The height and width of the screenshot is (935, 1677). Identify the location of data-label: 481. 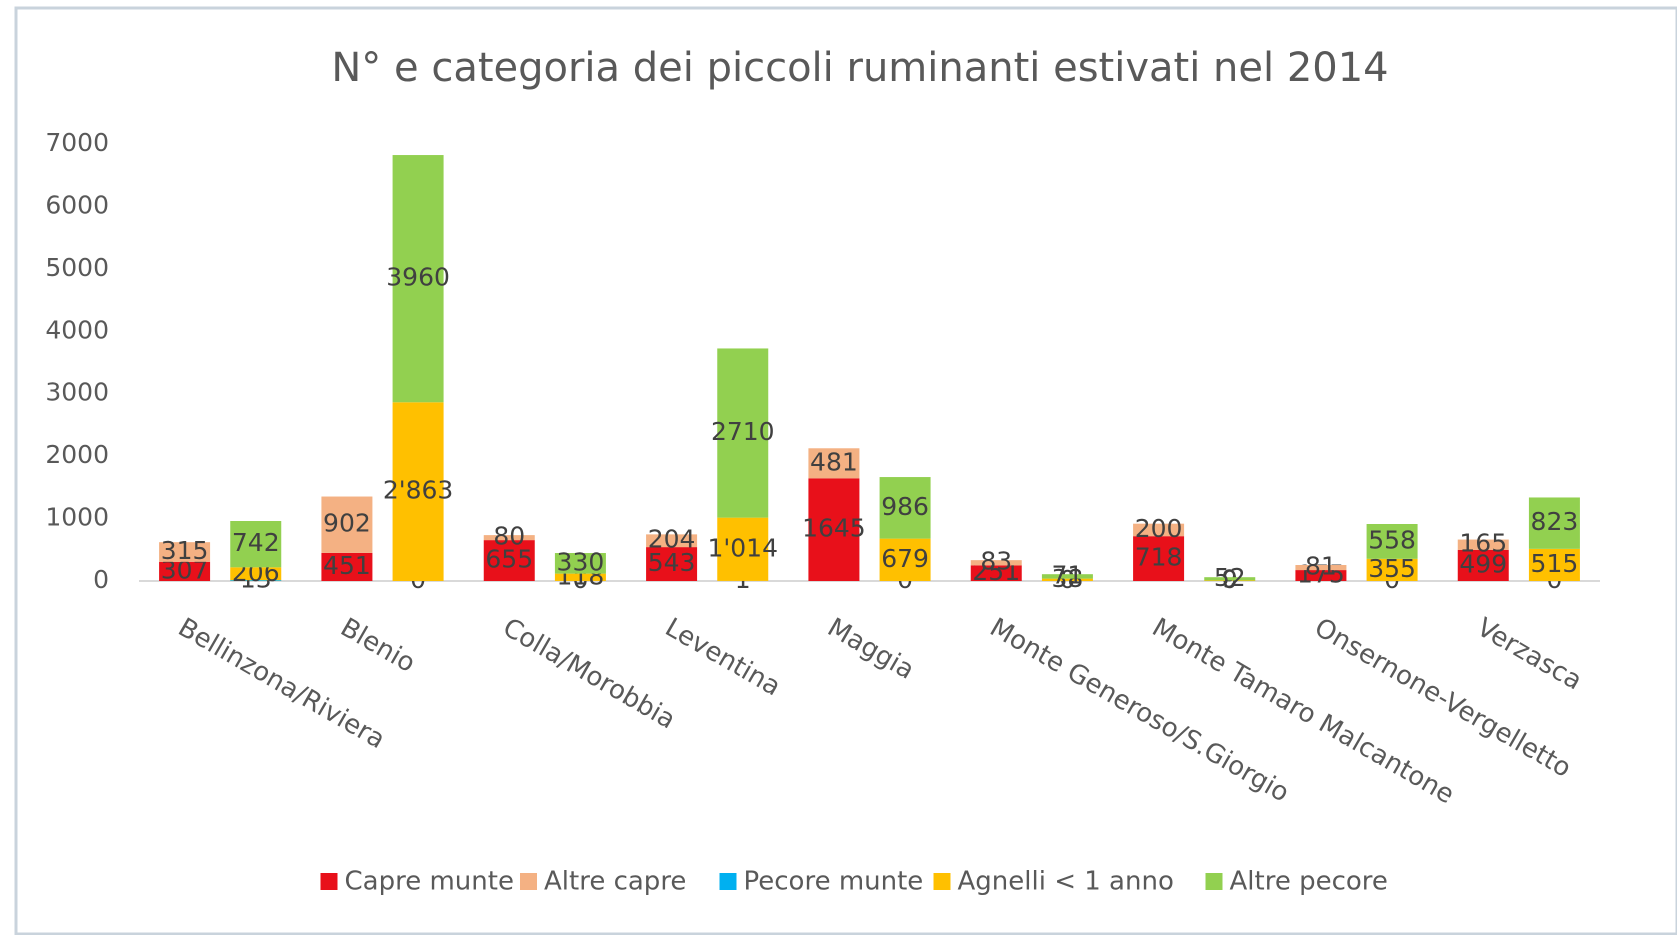
(834, 461).